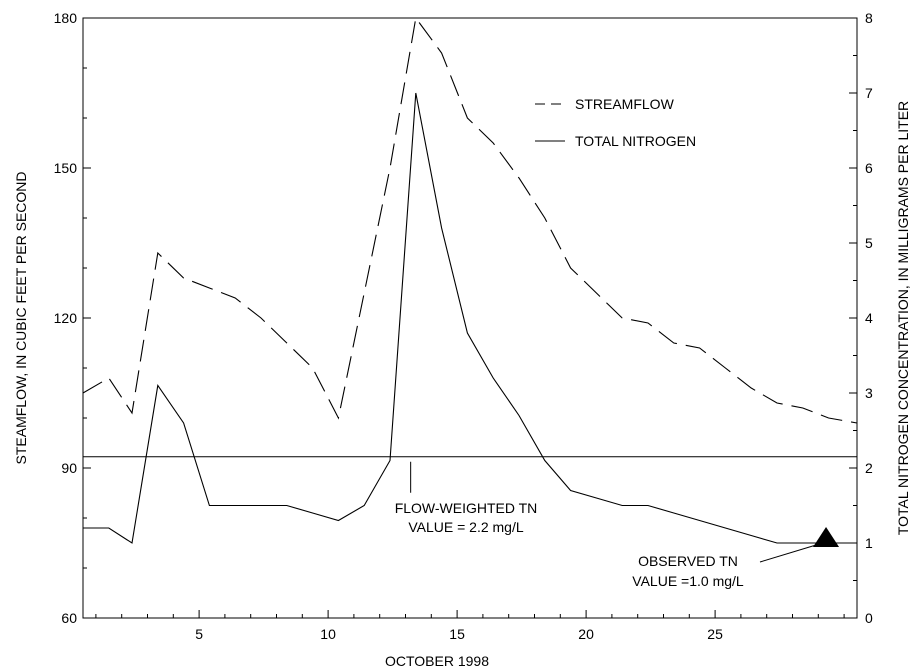 The image size is (914, 672). Describe the element at coordinates (66, 18) in the screenshot. I see `y-left-tick-label: 180` at that location.